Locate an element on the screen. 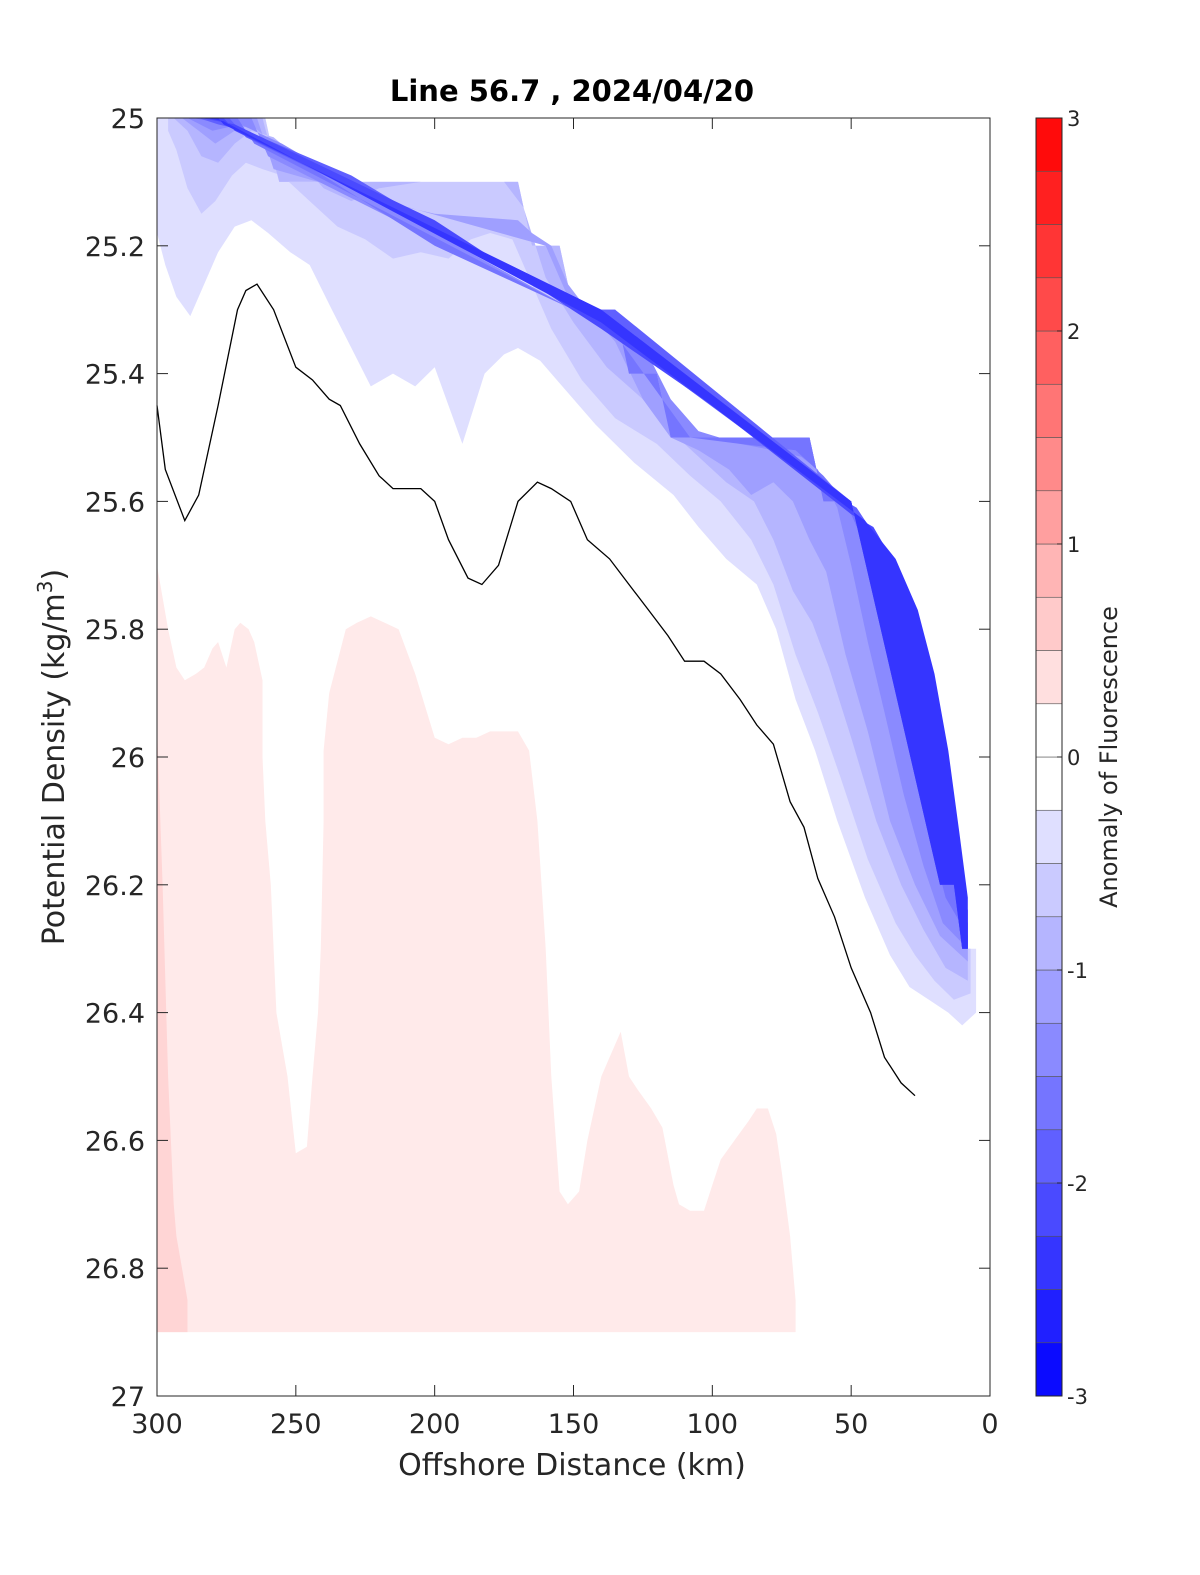  colorbar-tick-label: 1 is located at coordinates (1073, 545).